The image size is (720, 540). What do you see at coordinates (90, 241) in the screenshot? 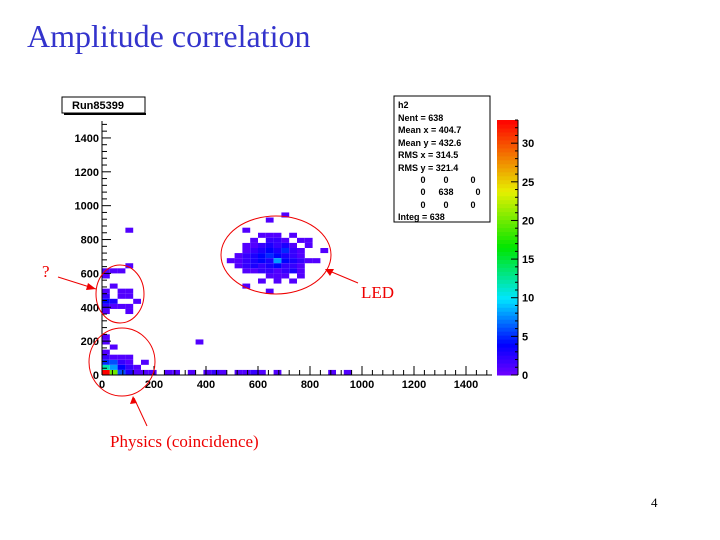
I see `y-tick-label: 800` at bounding box center [90, 241].